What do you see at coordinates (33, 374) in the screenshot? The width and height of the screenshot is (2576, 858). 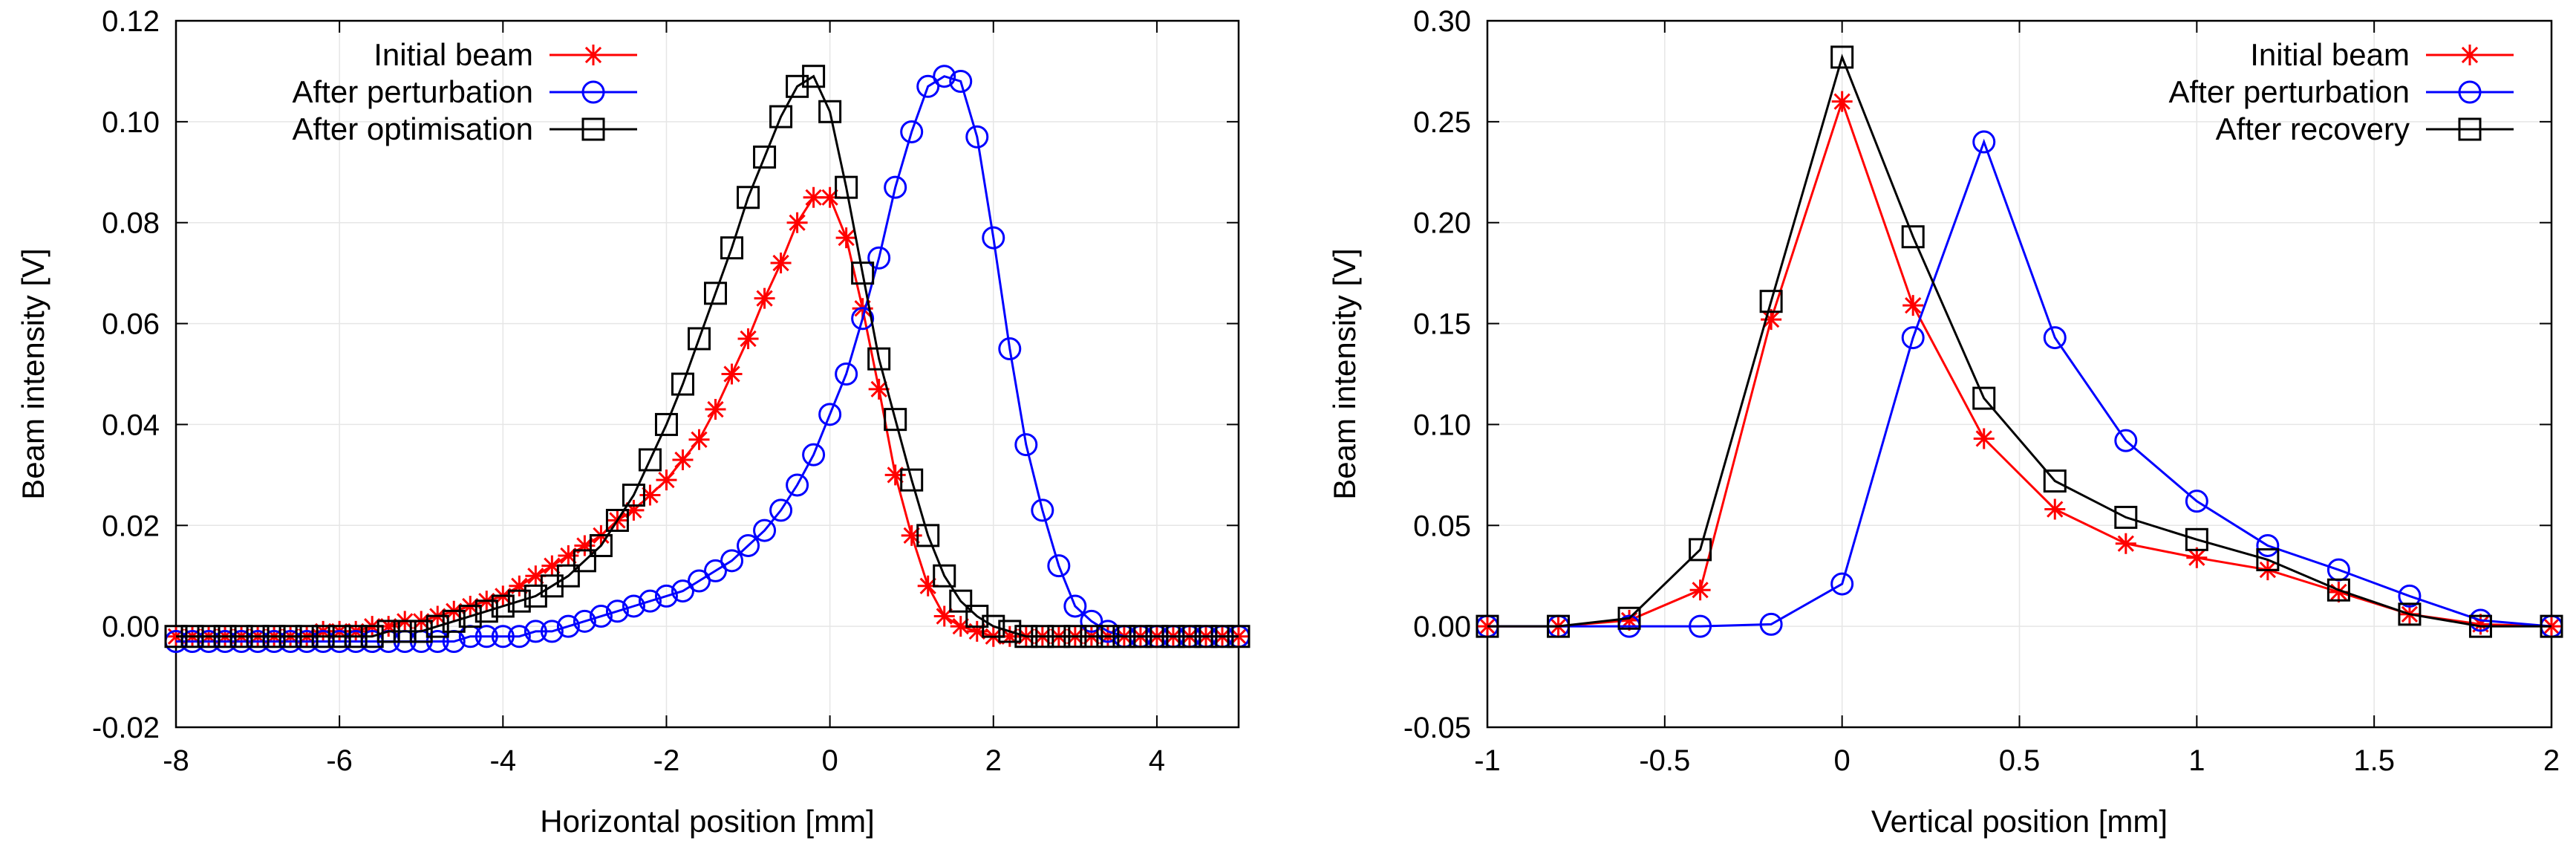 I see `y-axis-label: Beam intensity [V]` at bounding box center [33, 374].